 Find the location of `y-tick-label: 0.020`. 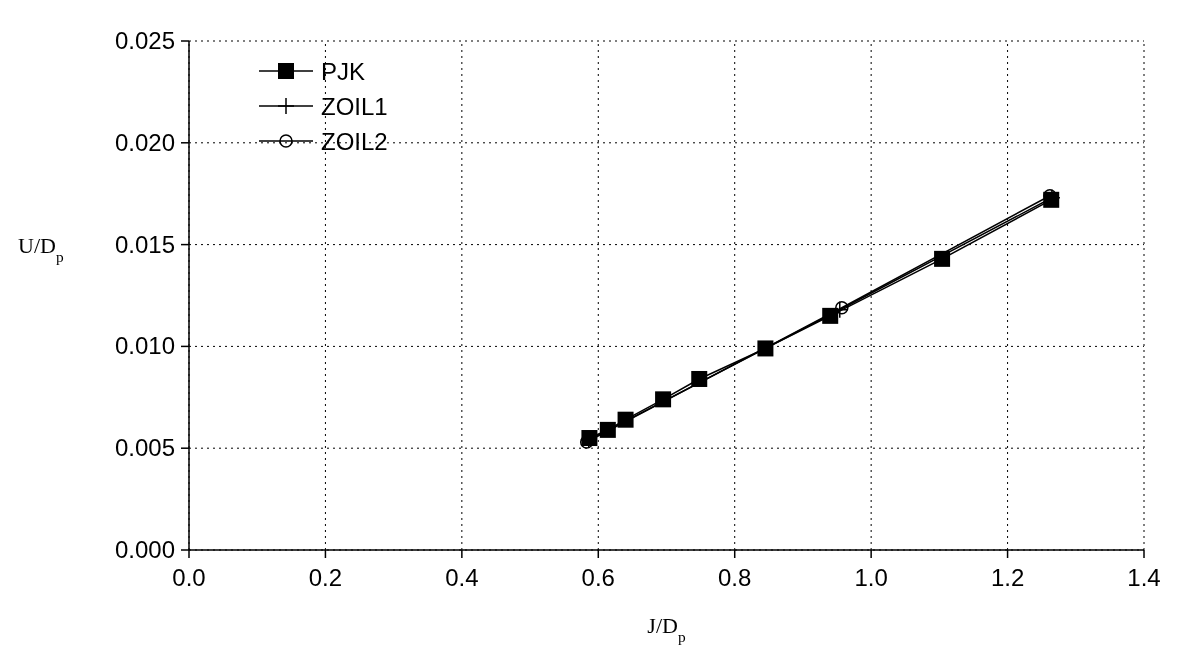

y-tick-label: 0.020 is located at coordinates (144, 142).